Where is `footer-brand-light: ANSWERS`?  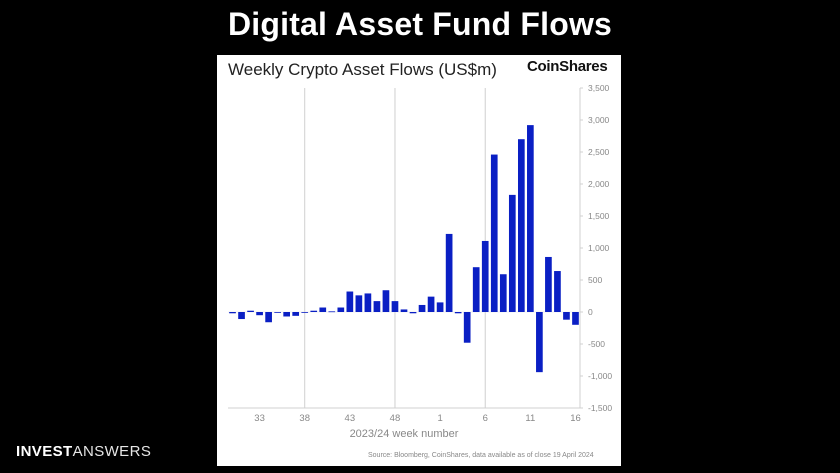
footer-brand-light: ANSWERS is located at coordinates (112, 451).